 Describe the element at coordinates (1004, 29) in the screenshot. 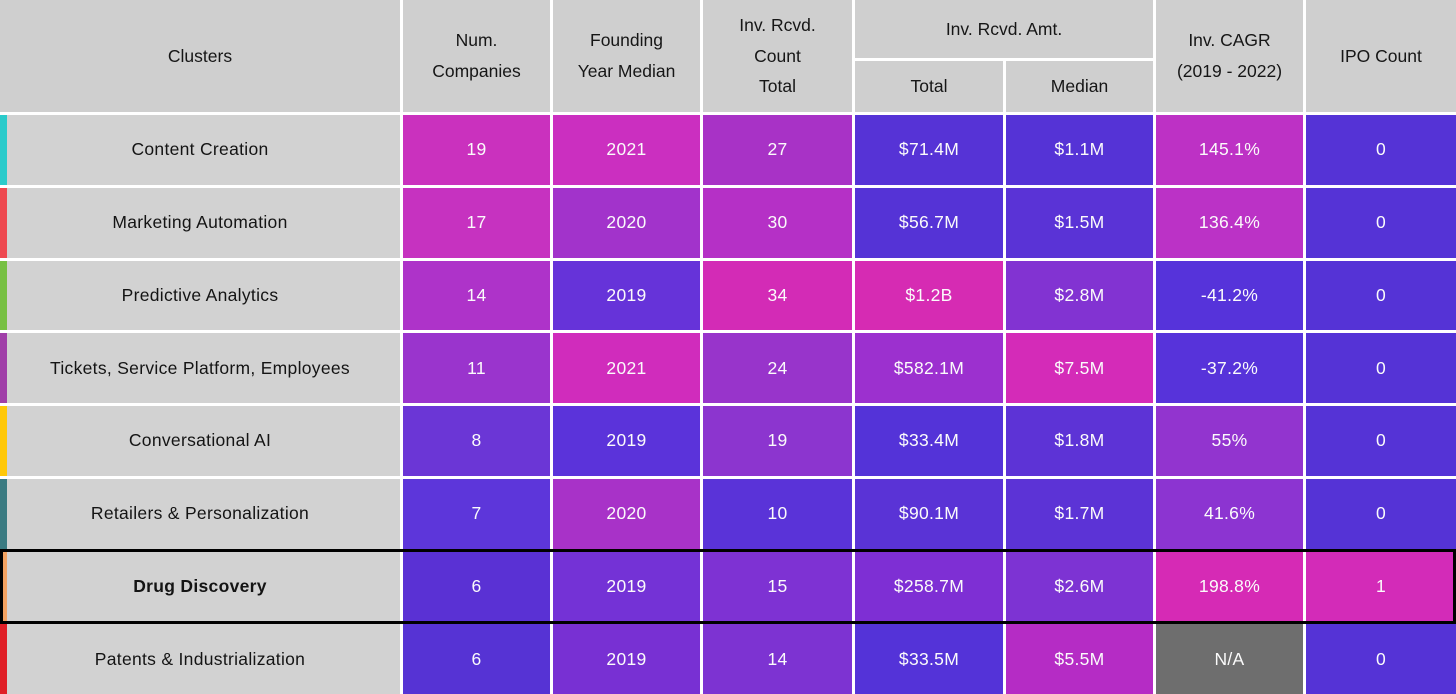

I see `column-header-inv-rcvd-amt: Inv. Rcvd. Amt.` at that location.